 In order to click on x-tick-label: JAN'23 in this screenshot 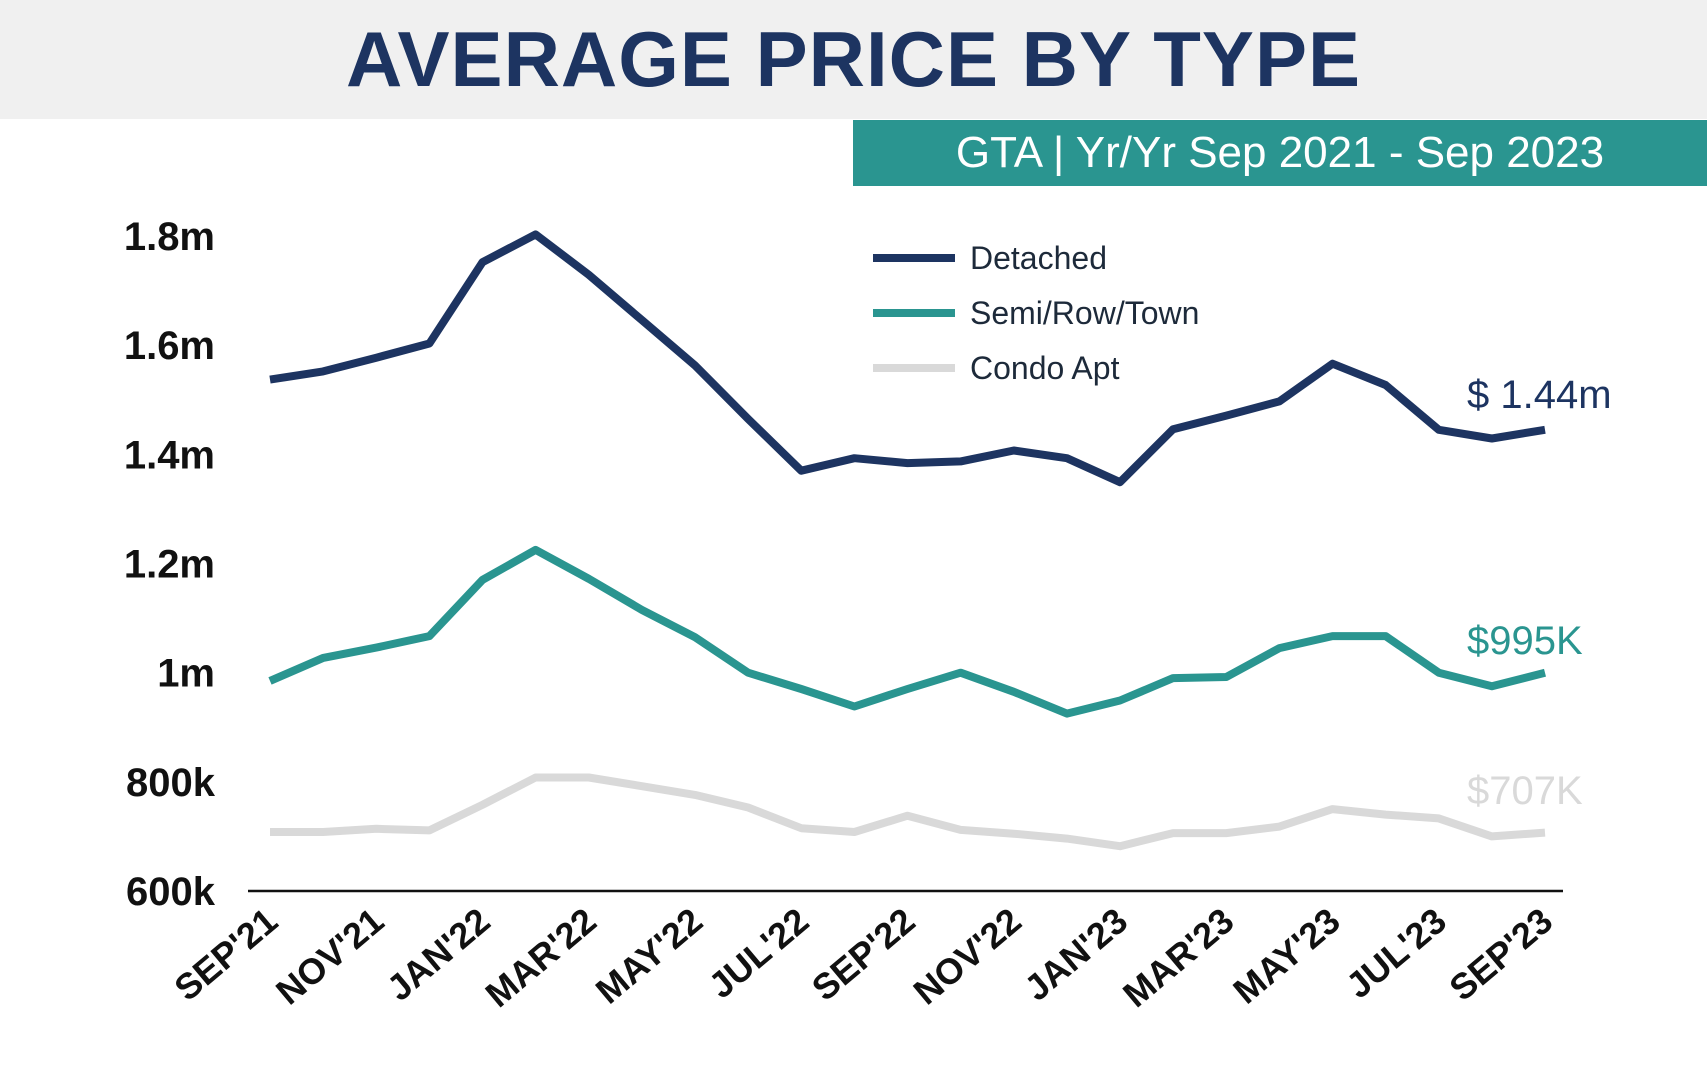, I will do `click(1075, 954)`.